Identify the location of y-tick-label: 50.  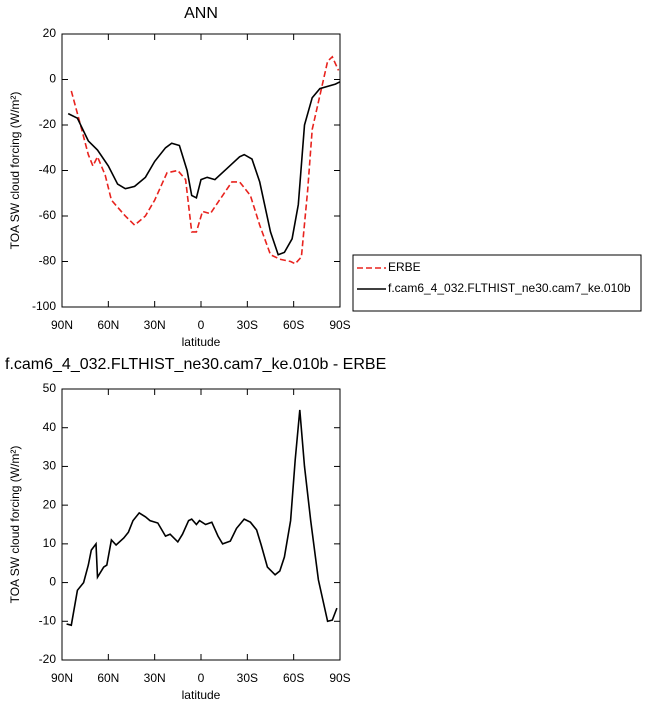
(50, 388).